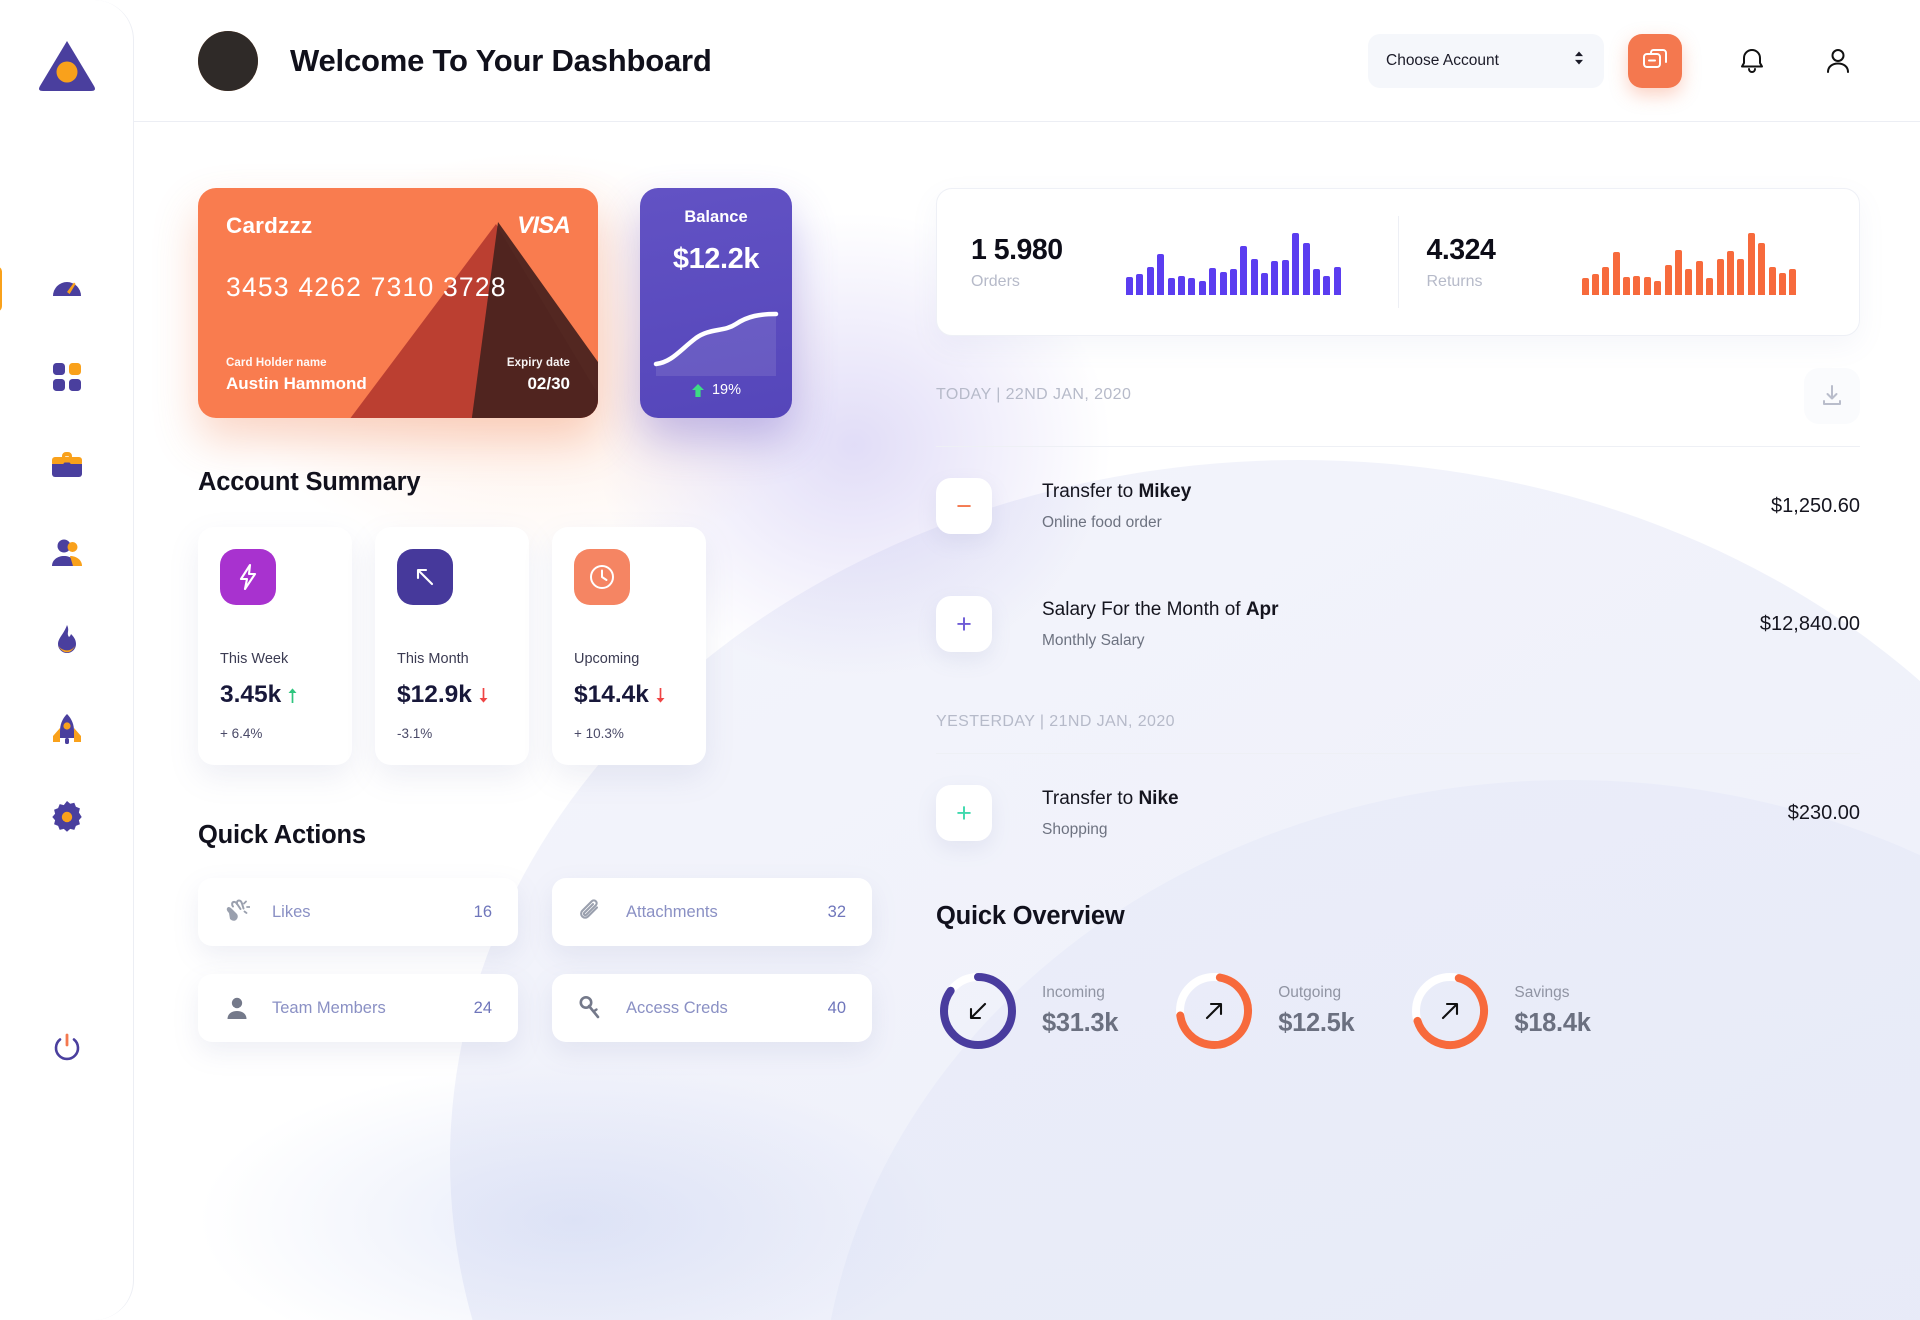  I want to click on person-icon, so click(237, 1008).